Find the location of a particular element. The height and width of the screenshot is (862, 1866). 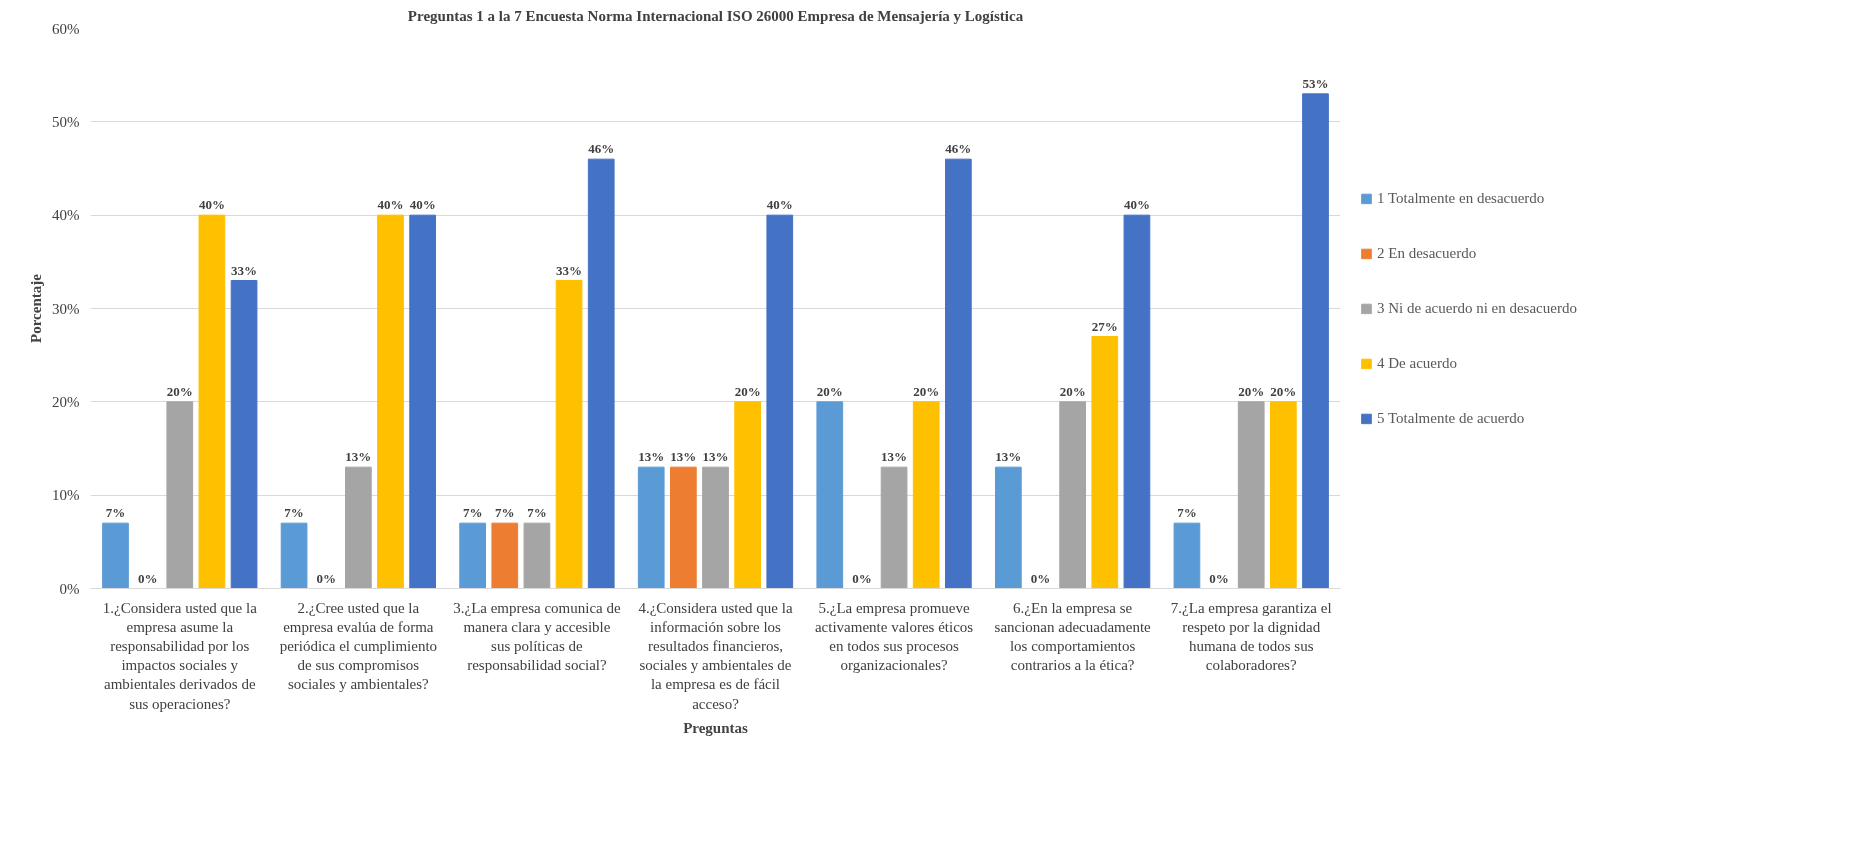

y-axis-title: Porcentaje is located at coordinates (36, 308).